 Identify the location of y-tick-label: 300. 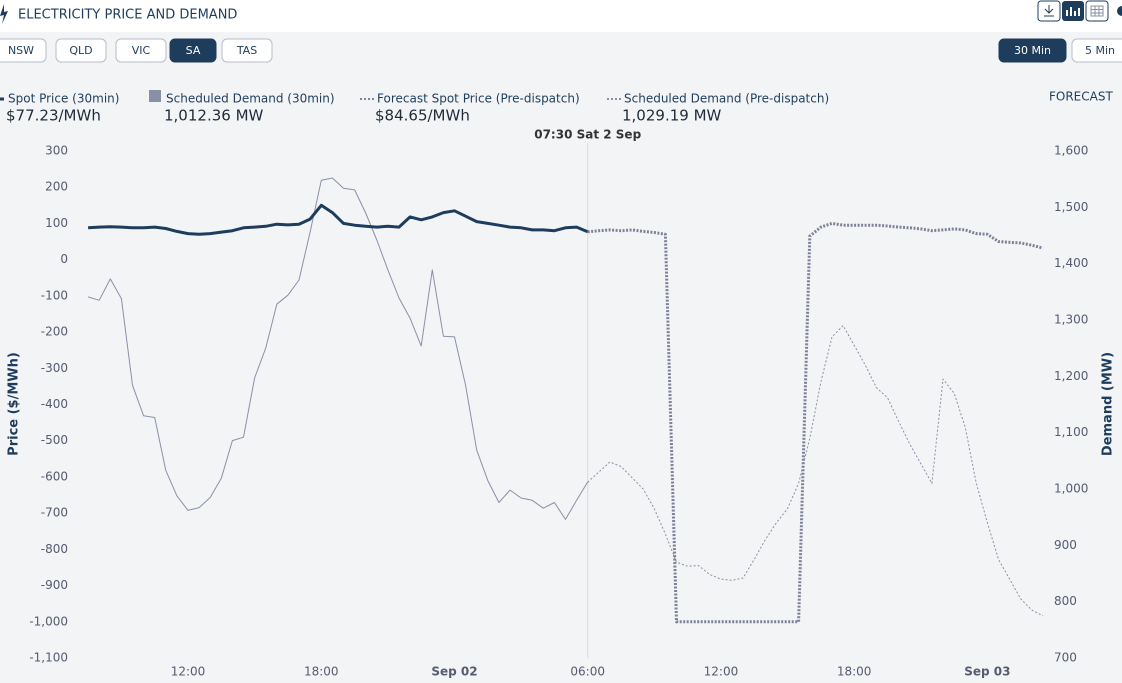
(56, 151).